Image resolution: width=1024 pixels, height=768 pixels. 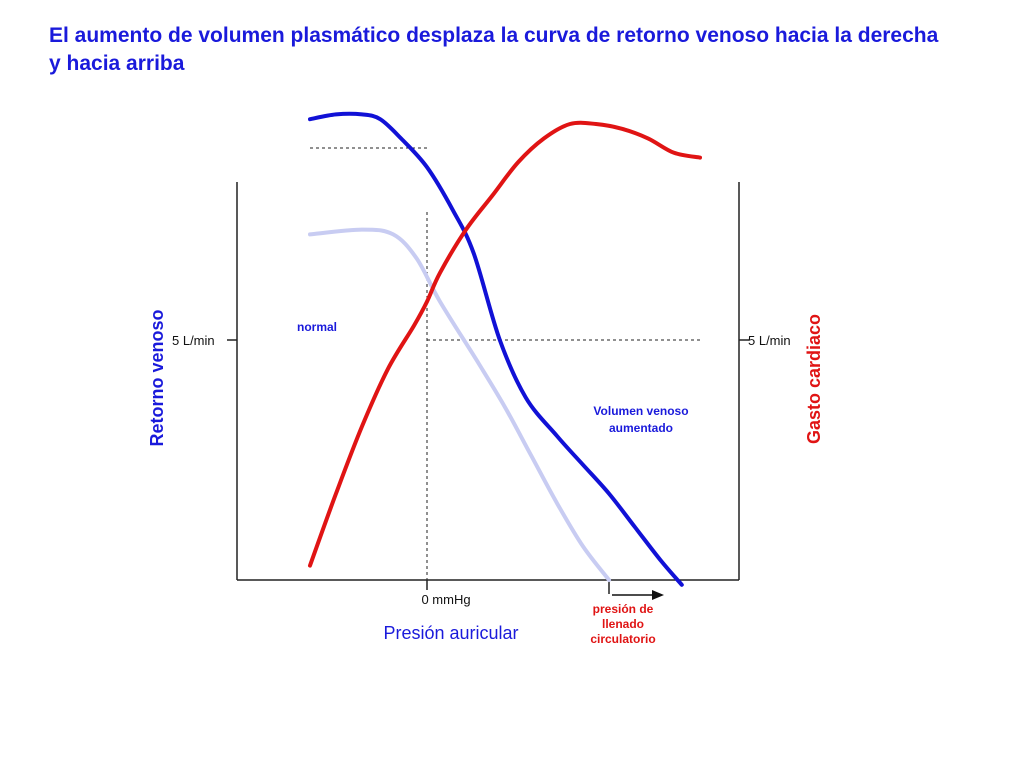 I want to click on right-tick-label: 5 L/min, so click(x=769, y=340).